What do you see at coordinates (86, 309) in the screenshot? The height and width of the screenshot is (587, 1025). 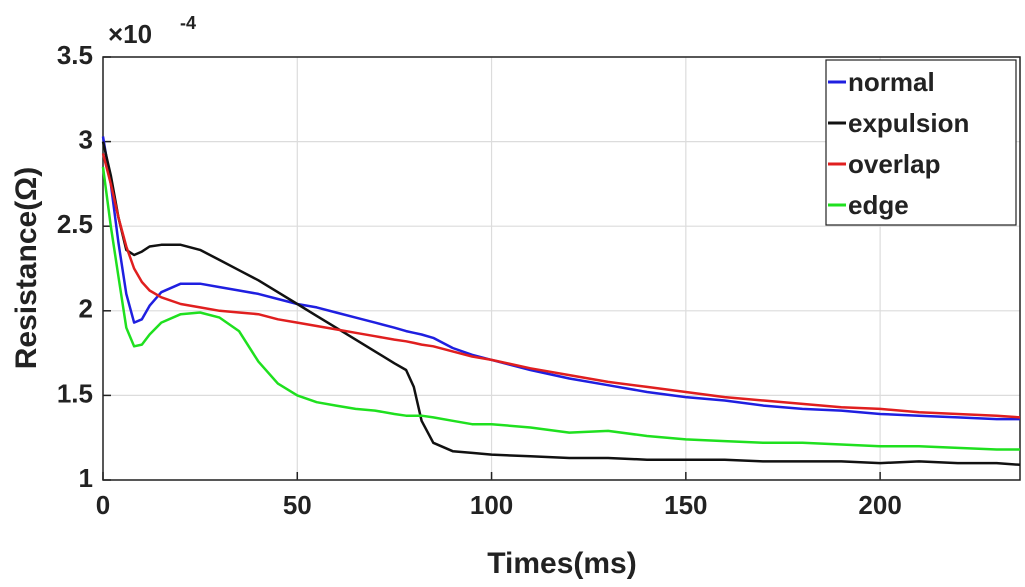 I see `y-tick-label: 2` at bounding box center [86, 309].